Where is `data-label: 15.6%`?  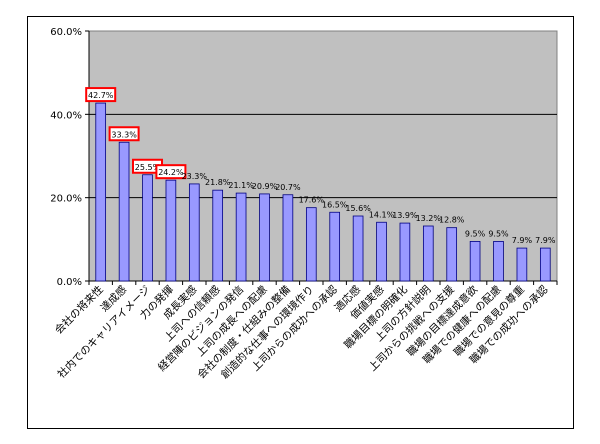 data-label: 15.6% is located at coordinates (358, 208).